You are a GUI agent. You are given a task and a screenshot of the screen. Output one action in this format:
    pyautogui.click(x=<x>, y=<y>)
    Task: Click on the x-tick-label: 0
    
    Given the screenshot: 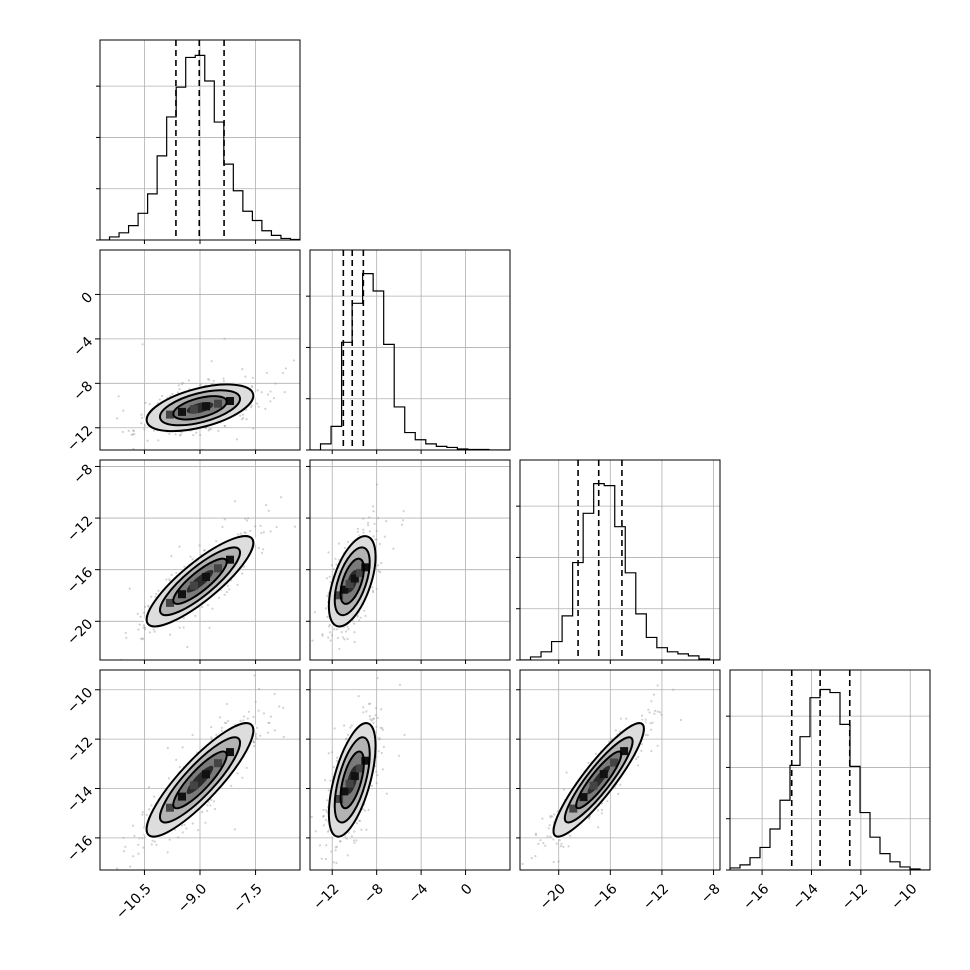 What is the action you would take?
    pyautogui.click(x=467, y=890)
    